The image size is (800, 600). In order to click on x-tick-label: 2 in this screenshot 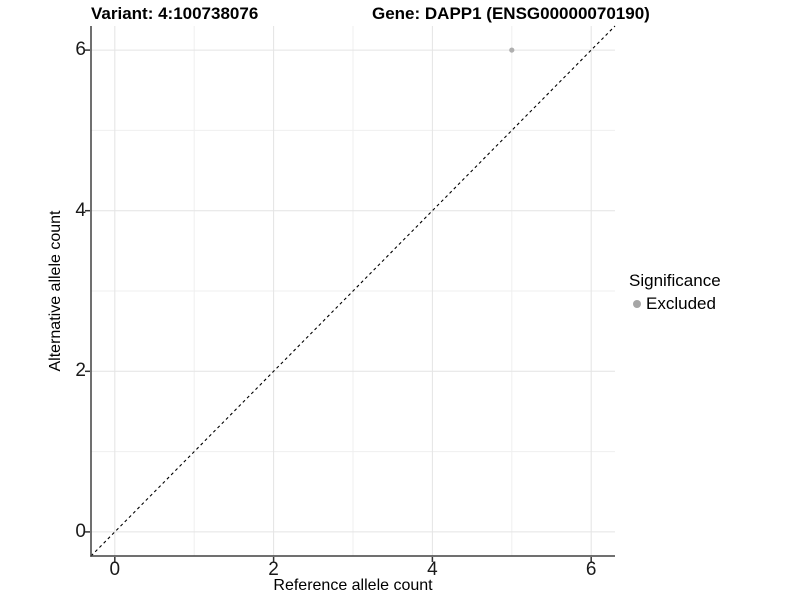, I will do `click(273, 569)`.